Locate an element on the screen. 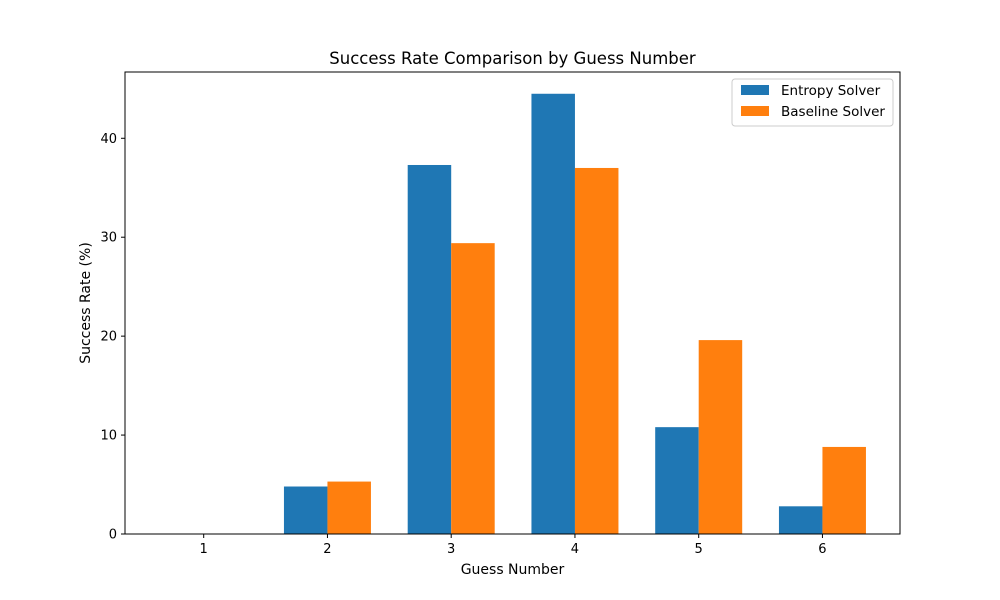  y-axis: 0 10 20 30 40 is located at coordinates (112, 337).